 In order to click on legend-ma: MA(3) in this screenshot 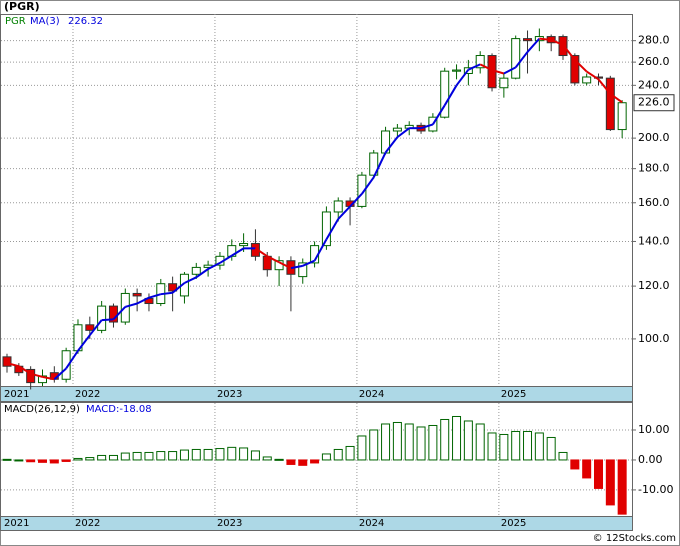, I will do `click(45, 21)`.